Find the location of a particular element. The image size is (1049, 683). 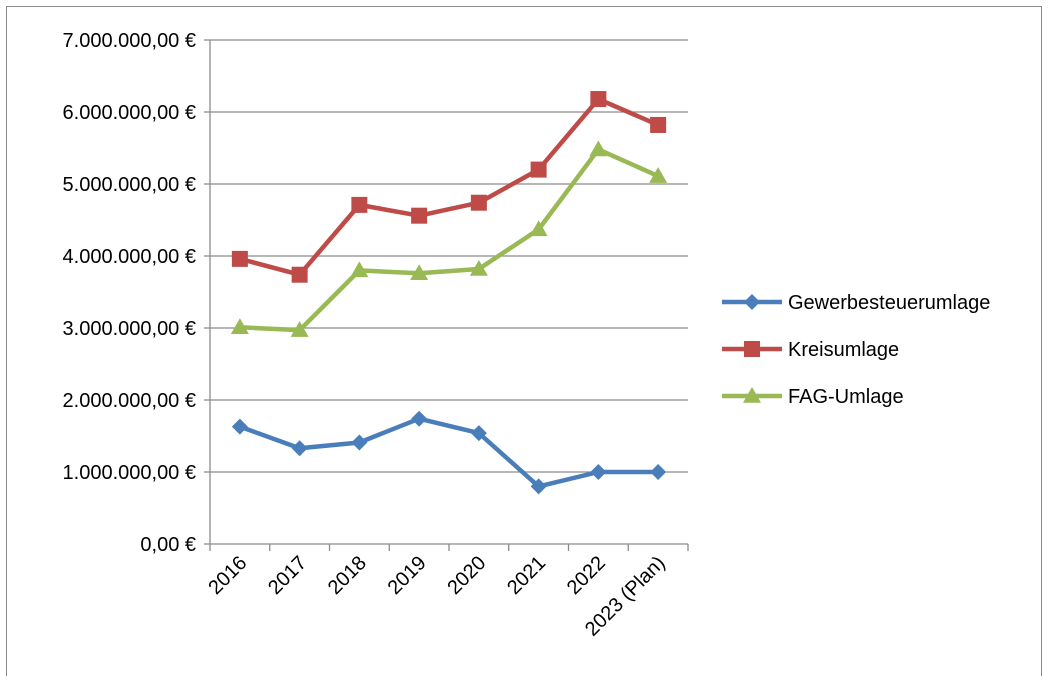

series-kreisumlage is located at coordinates (449, 187).